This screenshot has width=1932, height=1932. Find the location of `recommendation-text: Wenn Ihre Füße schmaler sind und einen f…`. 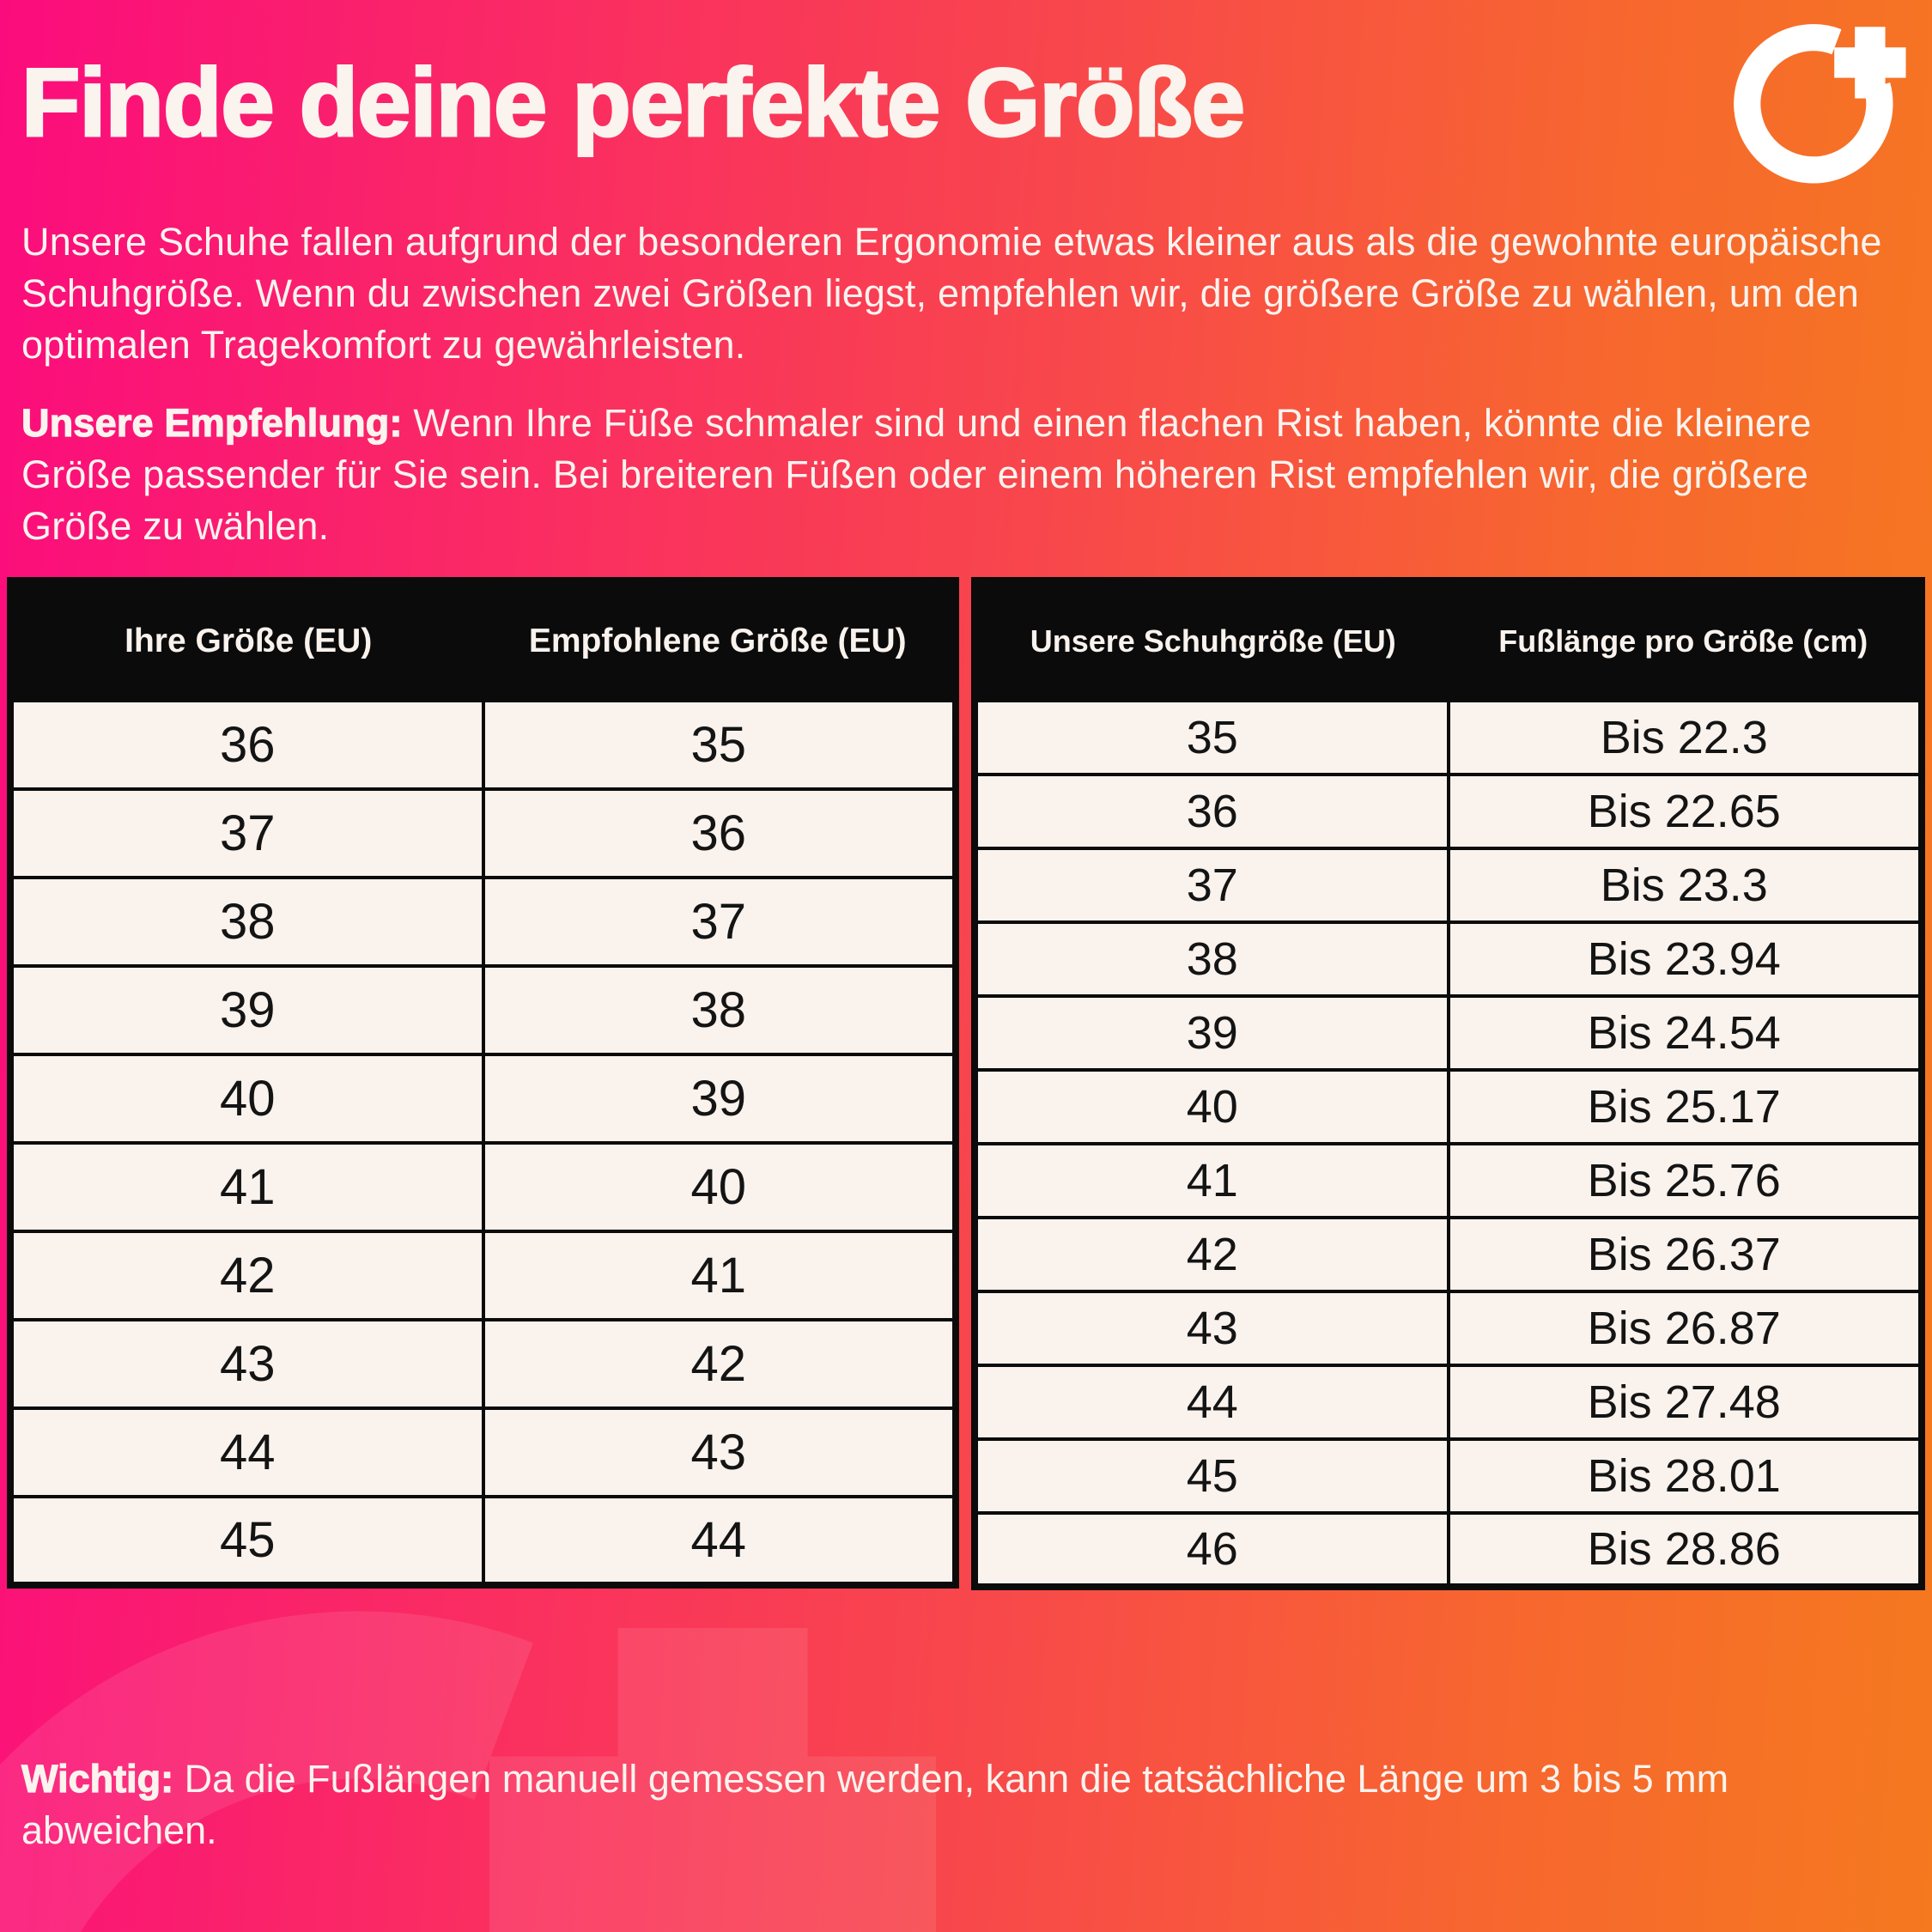

recommendation-text: Wenn Ihre Füße schmaler sind und einen f… is located at coordinates (917, 474).